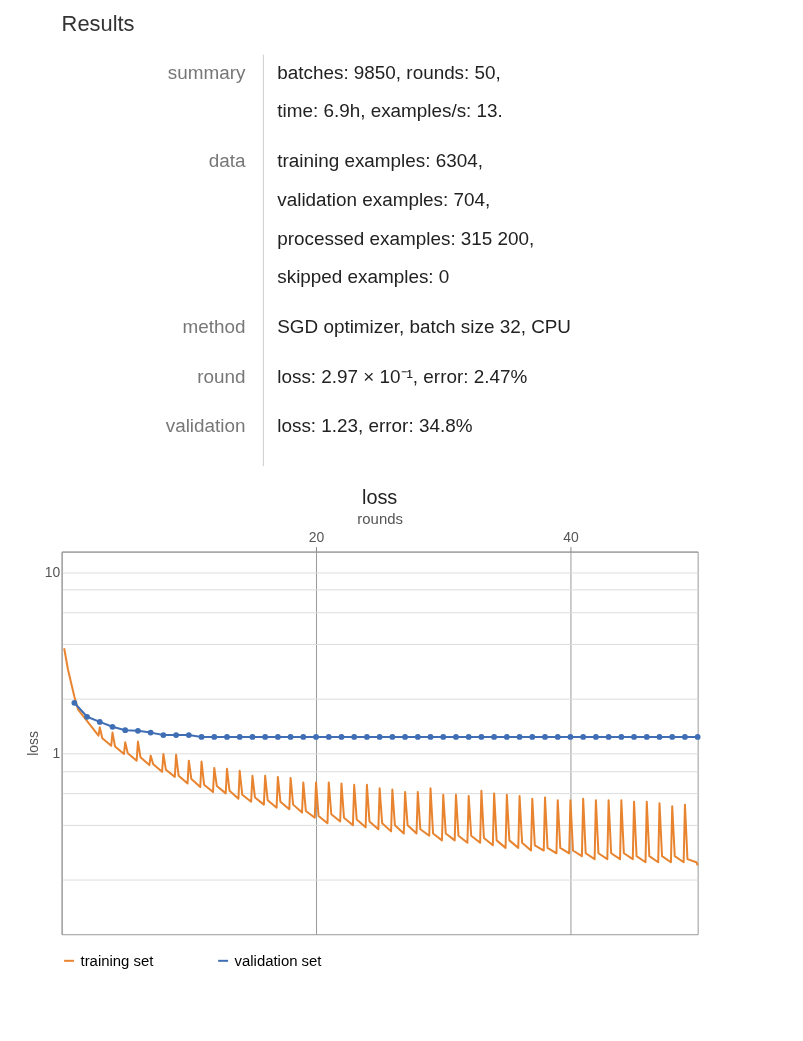 The width and height of the screenshot is (803, 1041). Describe the element at coordinates (380, 519) in the screenshot. I see `x-axis-title: rounds` at that location.